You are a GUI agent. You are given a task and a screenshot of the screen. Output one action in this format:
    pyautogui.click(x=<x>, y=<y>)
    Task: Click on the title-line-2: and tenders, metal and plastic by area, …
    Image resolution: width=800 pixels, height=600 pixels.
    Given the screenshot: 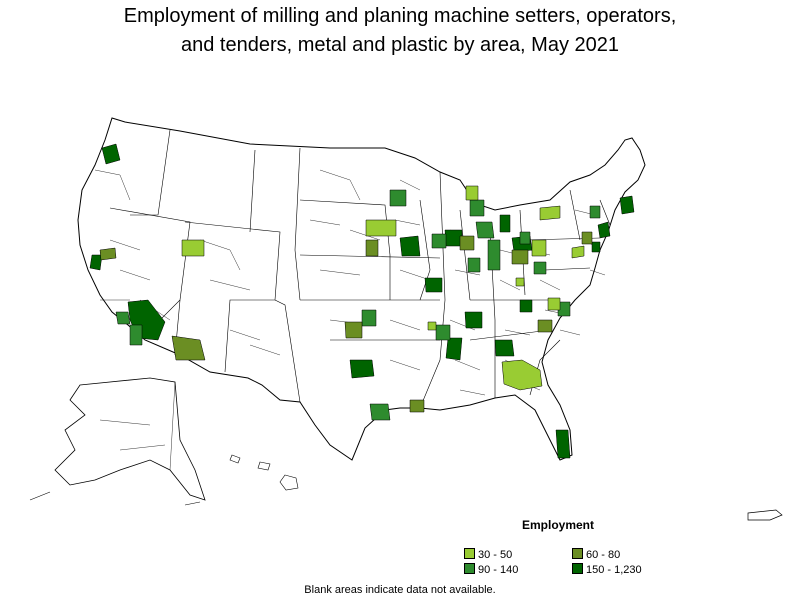 What is the action you would take?
    pyautogui.click(x=400, y=45)
    